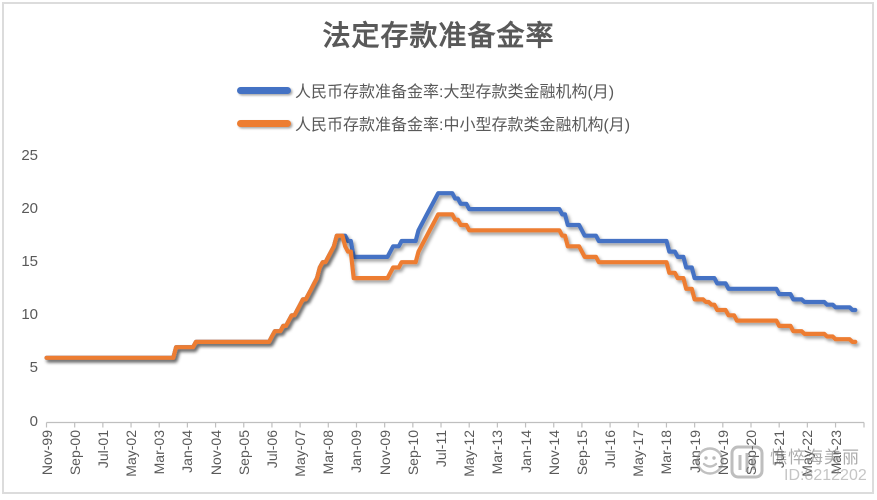  What do you see at coordinates (29, 155) in the screenshot?
I see `y-tick-label: 25` at bounding box center [29, 155].